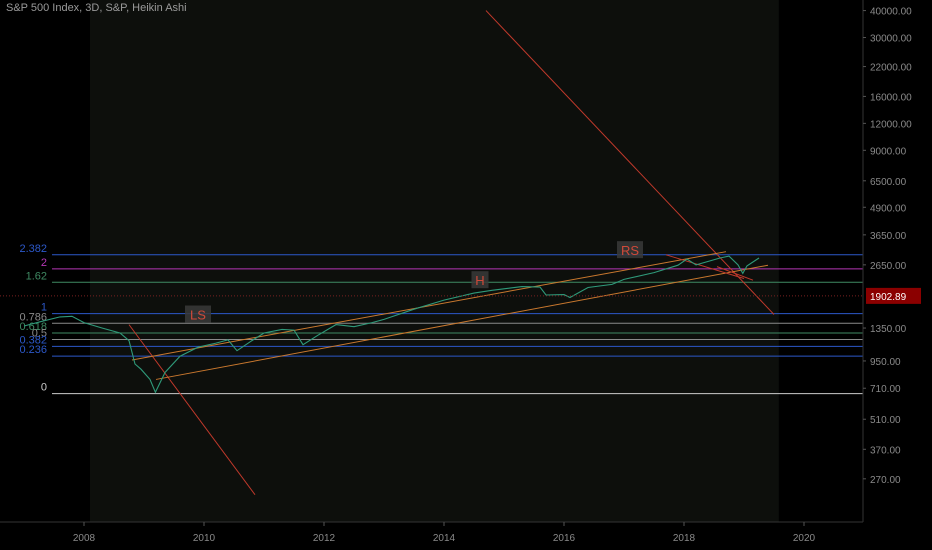 This screenshot has height=550, width=932. Describe the element at coordinates (885, 420) in the screenshot. I see `price-tick-label: 510.00` at that location.